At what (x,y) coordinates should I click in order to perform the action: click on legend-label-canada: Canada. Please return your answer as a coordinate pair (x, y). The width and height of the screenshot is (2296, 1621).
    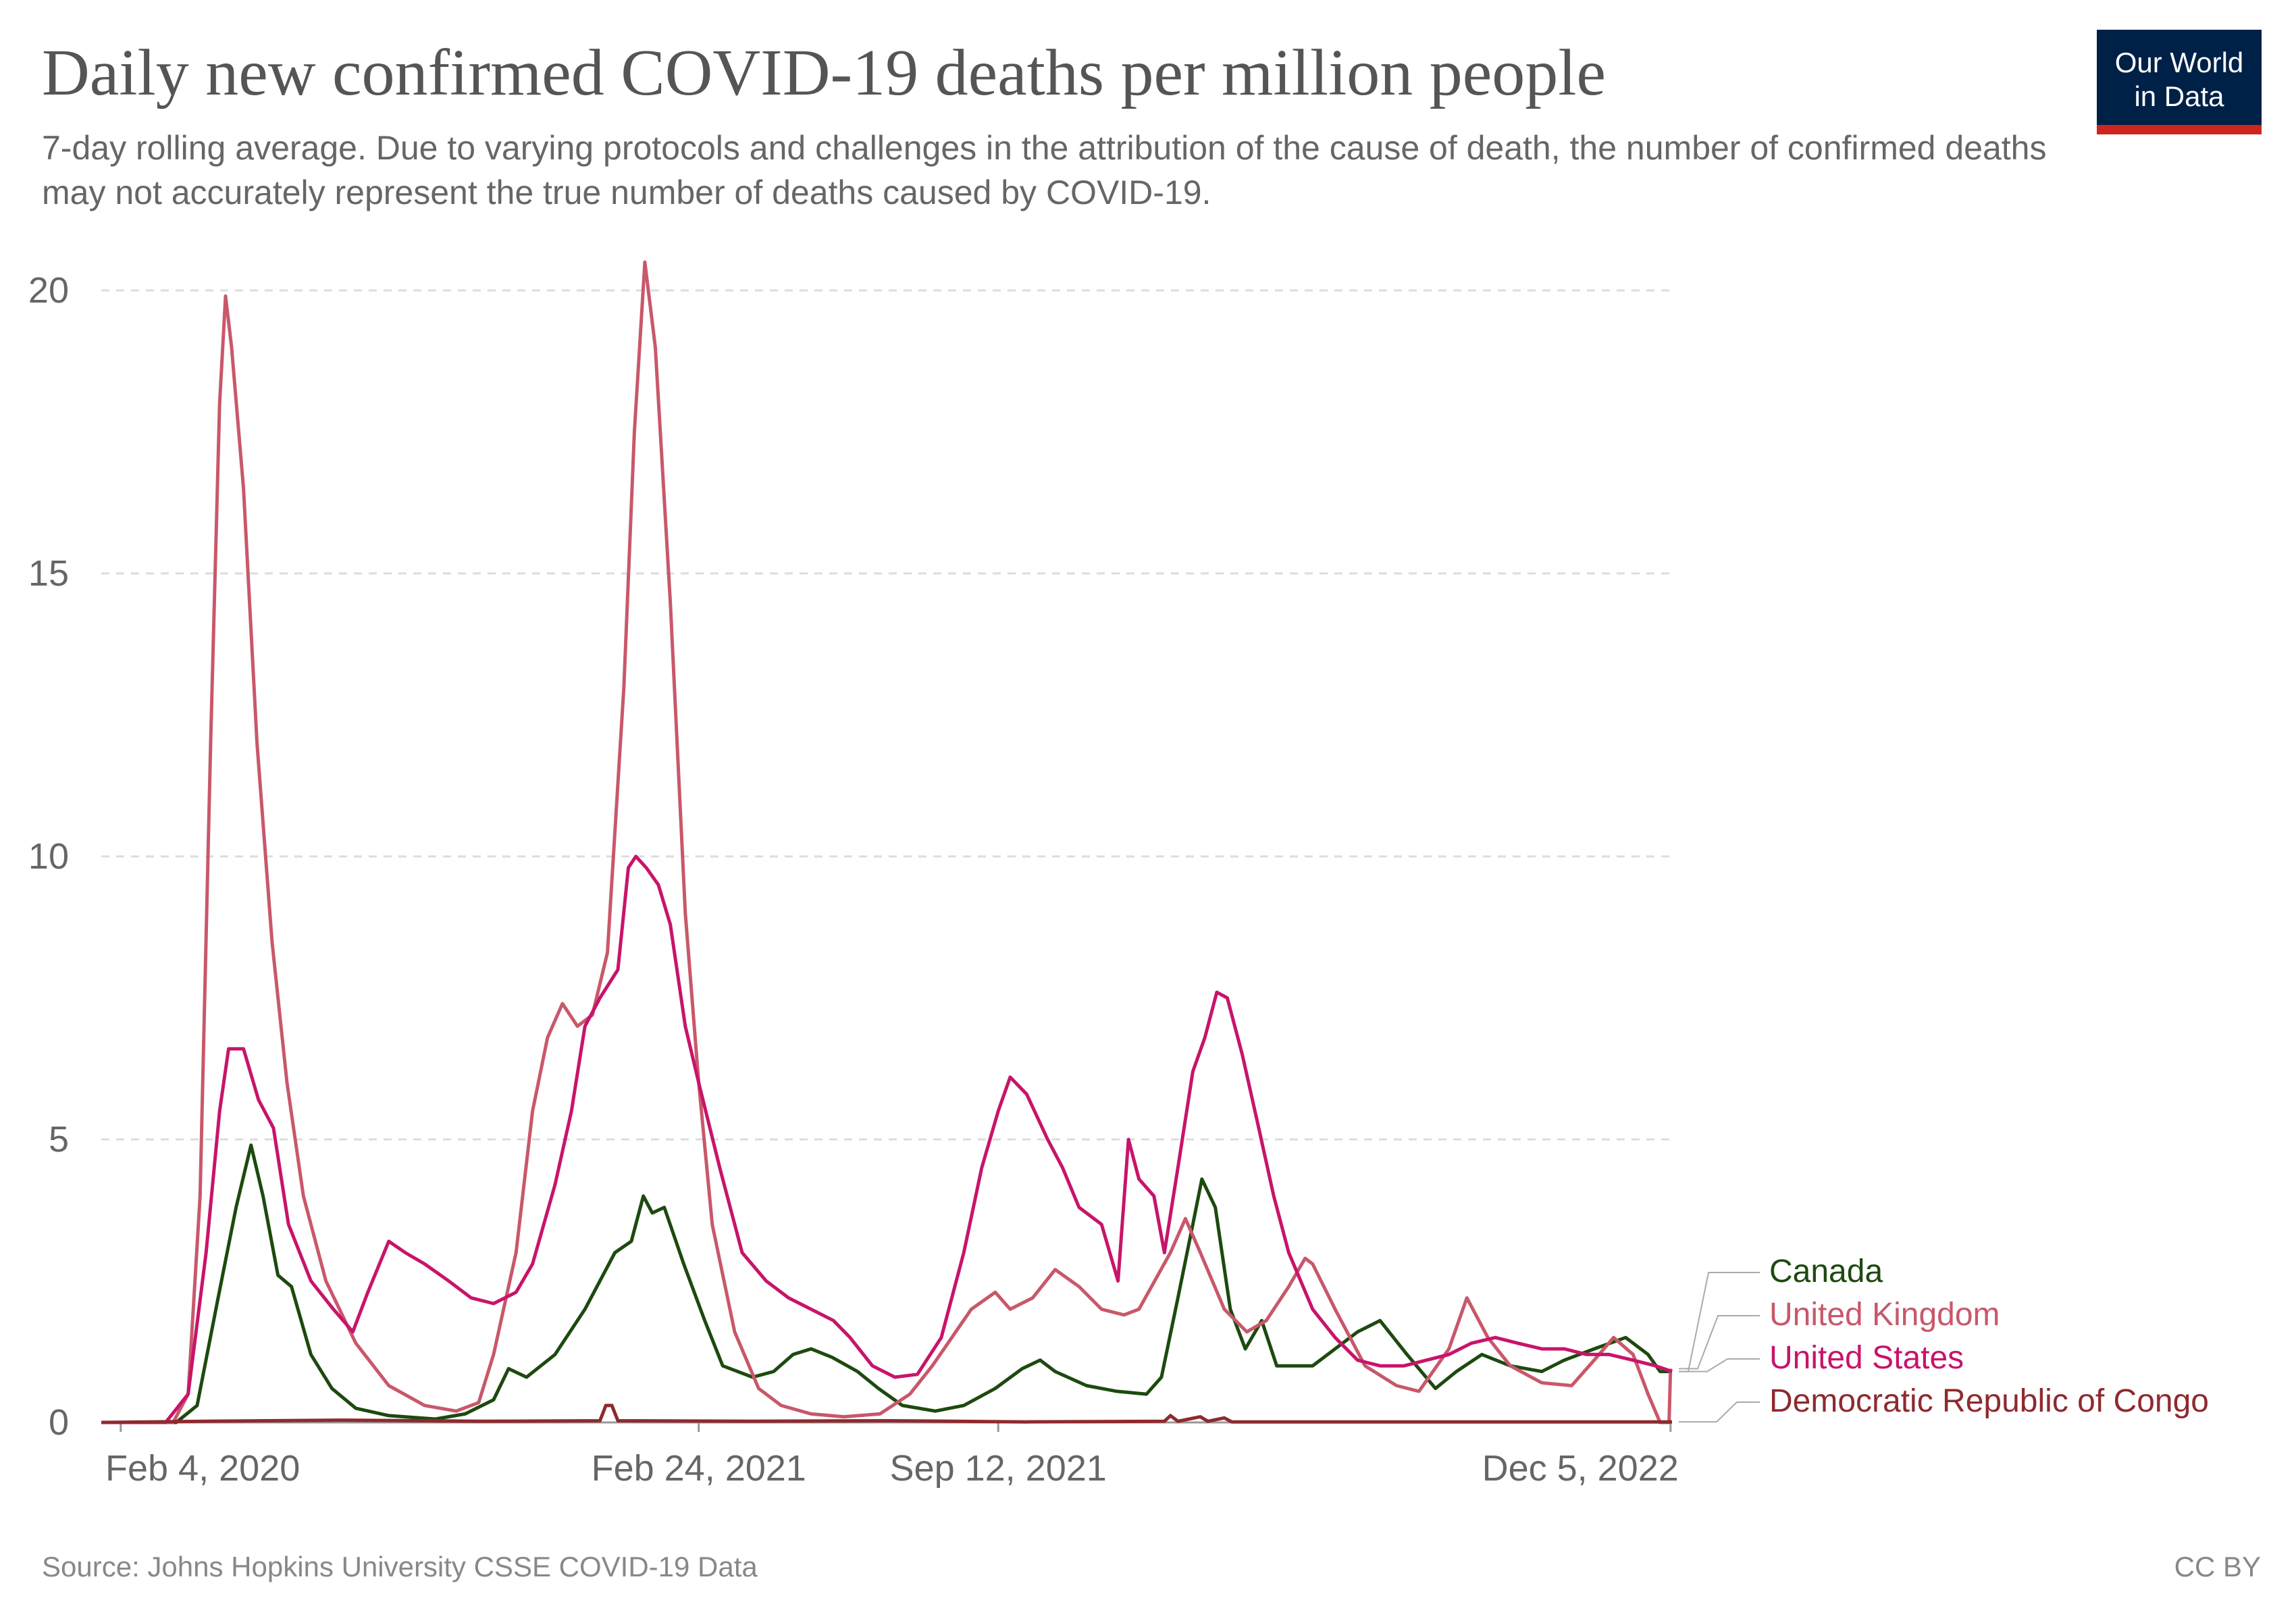
    Looking at the image, I should click on (1826, 1271).